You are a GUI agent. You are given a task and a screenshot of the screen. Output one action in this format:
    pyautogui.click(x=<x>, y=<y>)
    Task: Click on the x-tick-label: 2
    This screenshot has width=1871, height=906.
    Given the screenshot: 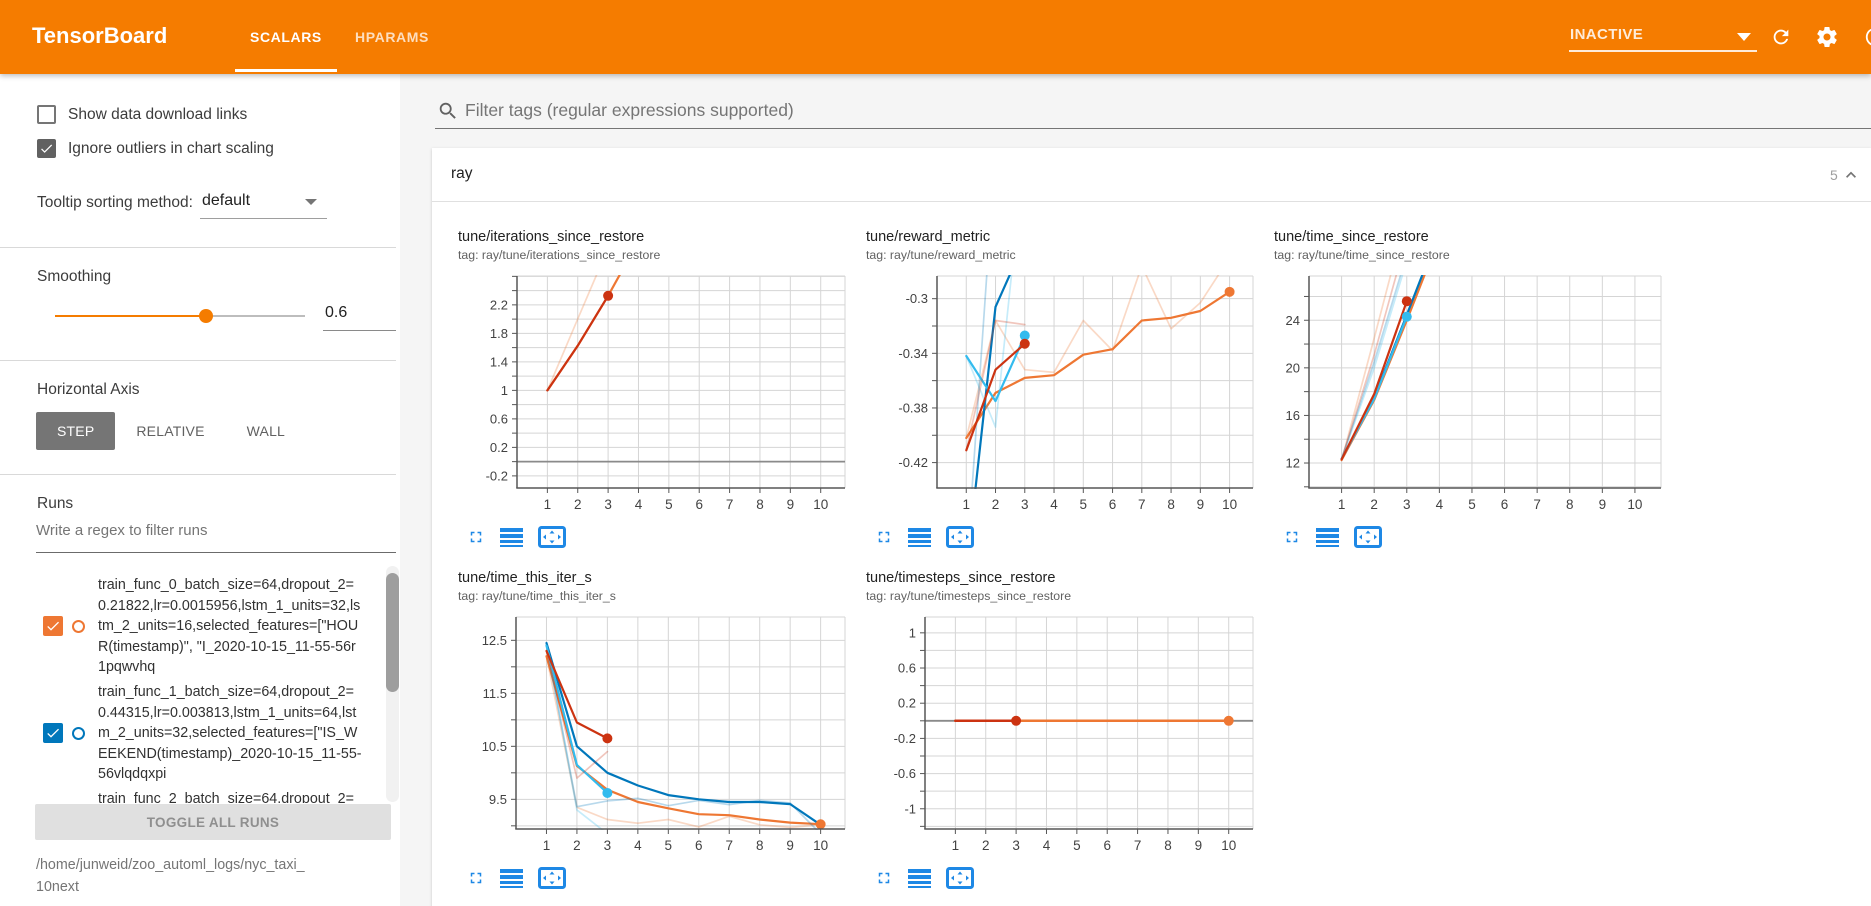 What is the action you would take?
    pyautogui.click(x=578, y=504)
    